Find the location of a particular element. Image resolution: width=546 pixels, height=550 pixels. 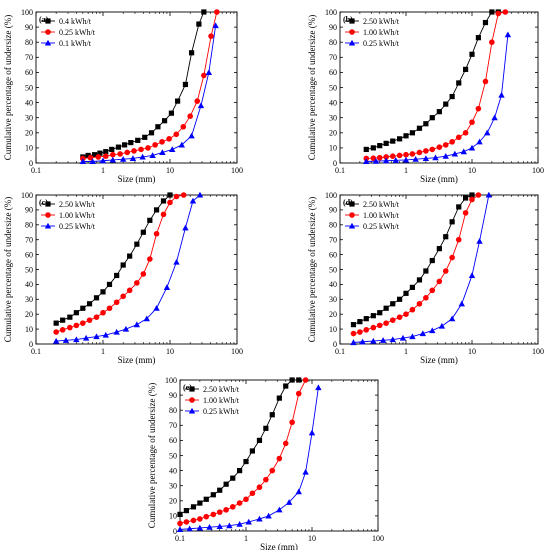

x-tick-label-a: 1 is located at coordinates (103, 170).